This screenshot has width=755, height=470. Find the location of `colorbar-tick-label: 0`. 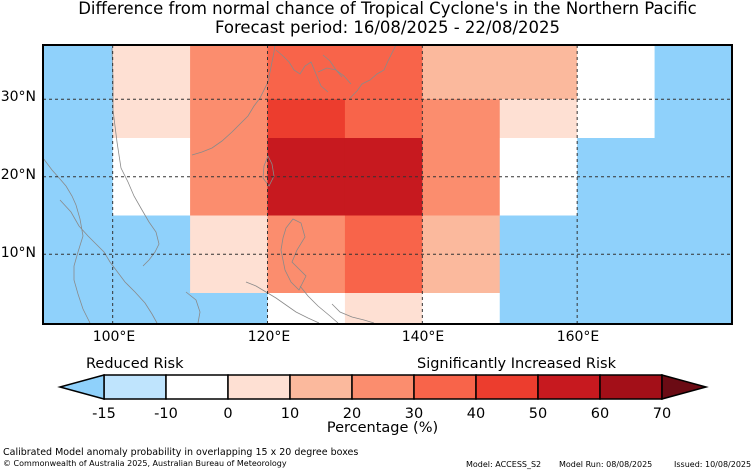

colorbar-tick-label: 0 is located at coordinates (228, 414).